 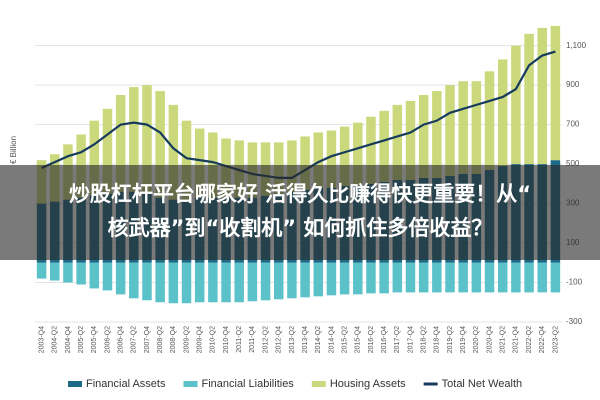 What do you see at coordinates (252, 339) in the screenshot?
I see `x-tick-label: 2011-Q4` at bounding box center [252, 339].